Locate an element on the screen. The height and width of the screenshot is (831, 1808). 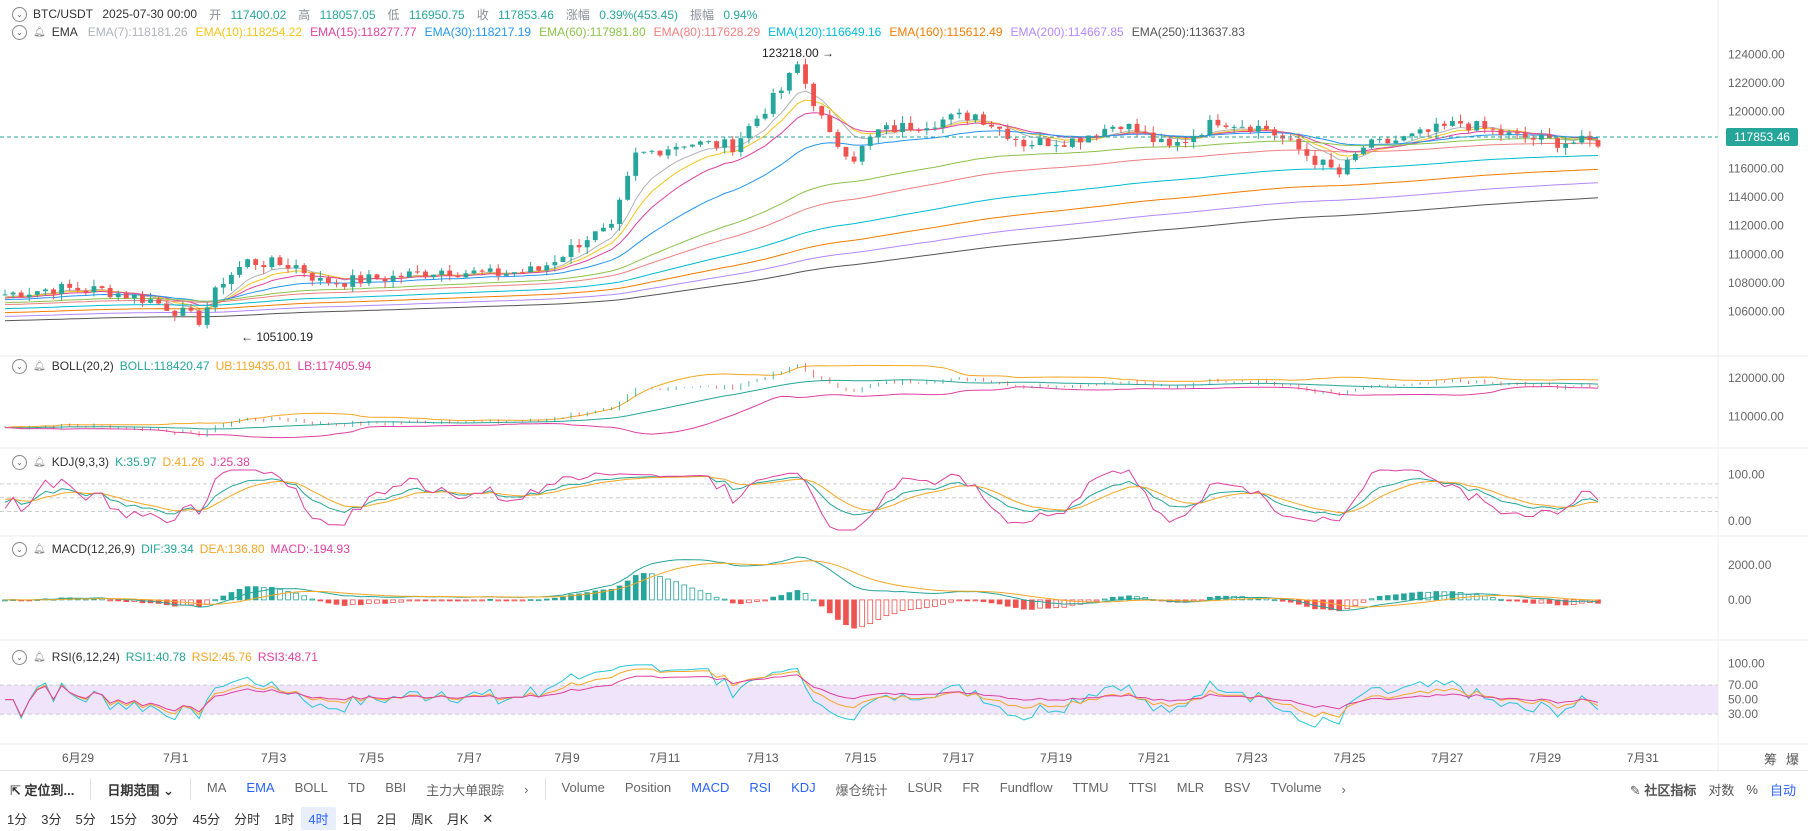
timeframe-8: 4时 is located at coordinates (318, 818).